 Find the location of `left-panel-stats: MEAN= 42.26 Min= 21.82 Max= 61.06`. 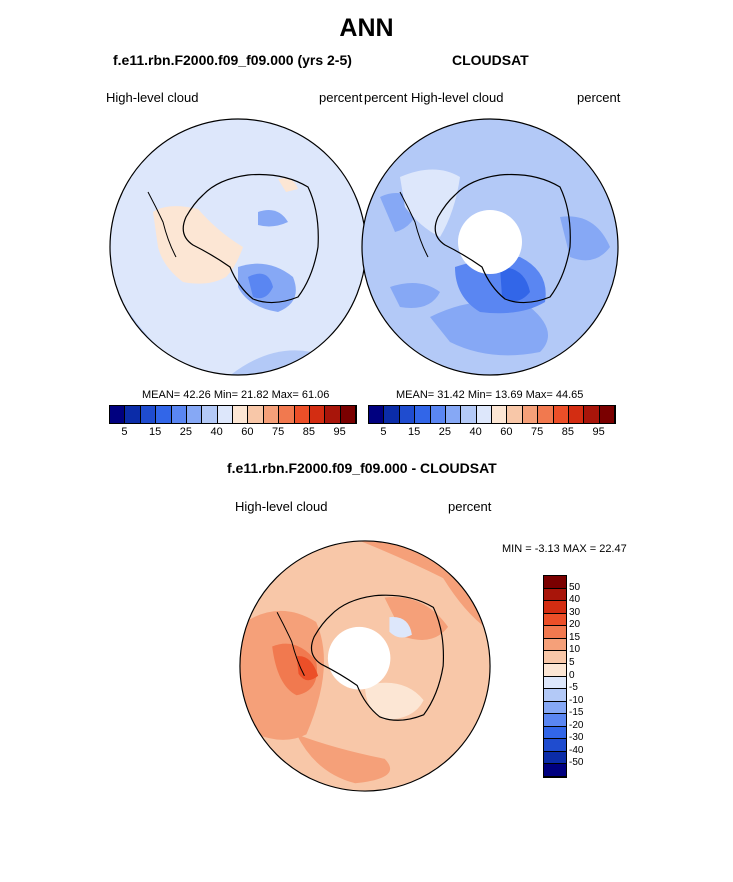

left-panel-stats: MEAN= 42.26 Min= 21.82 Max= 61.06 is located at coordinates (236, 395).